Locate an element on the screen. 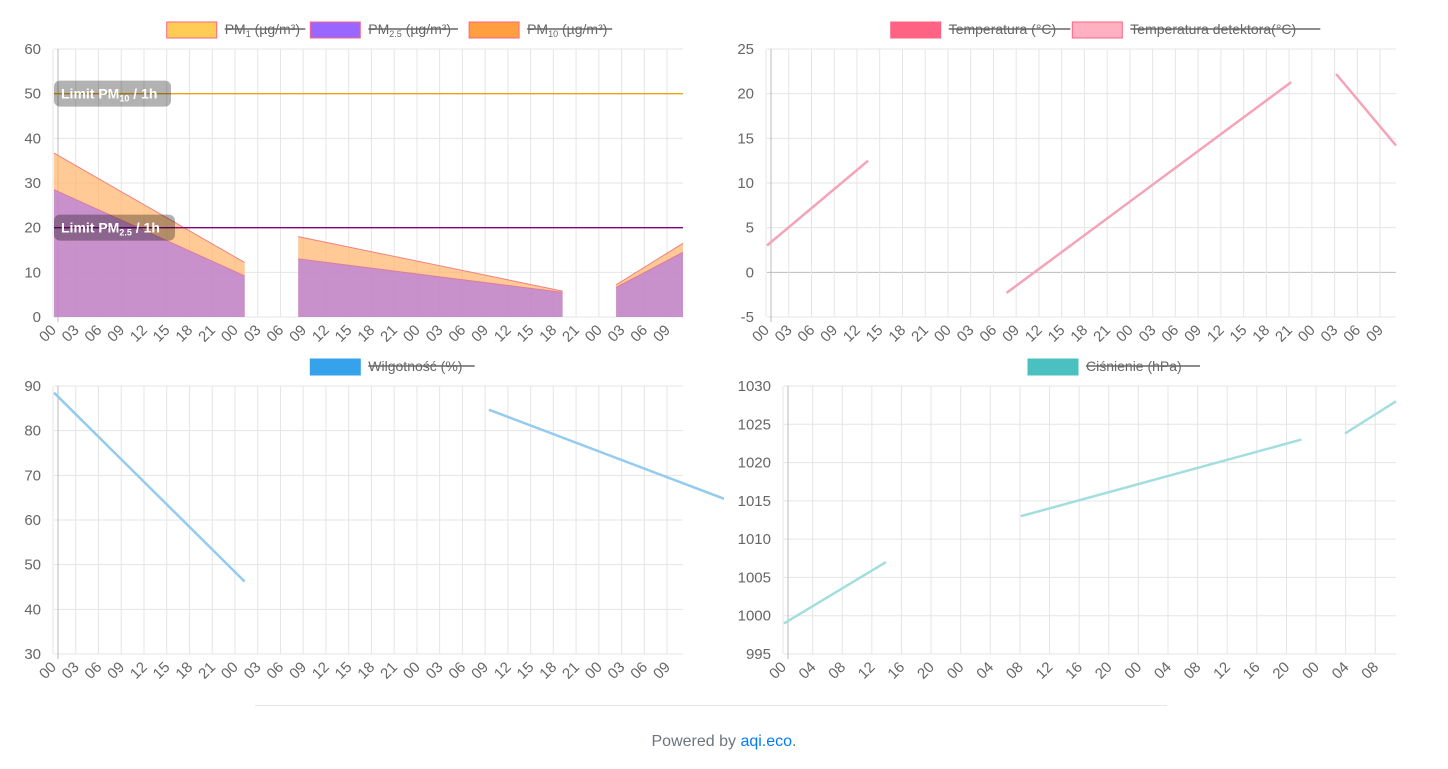  y-tick-label: 20 is located at coordinates (745, 94).